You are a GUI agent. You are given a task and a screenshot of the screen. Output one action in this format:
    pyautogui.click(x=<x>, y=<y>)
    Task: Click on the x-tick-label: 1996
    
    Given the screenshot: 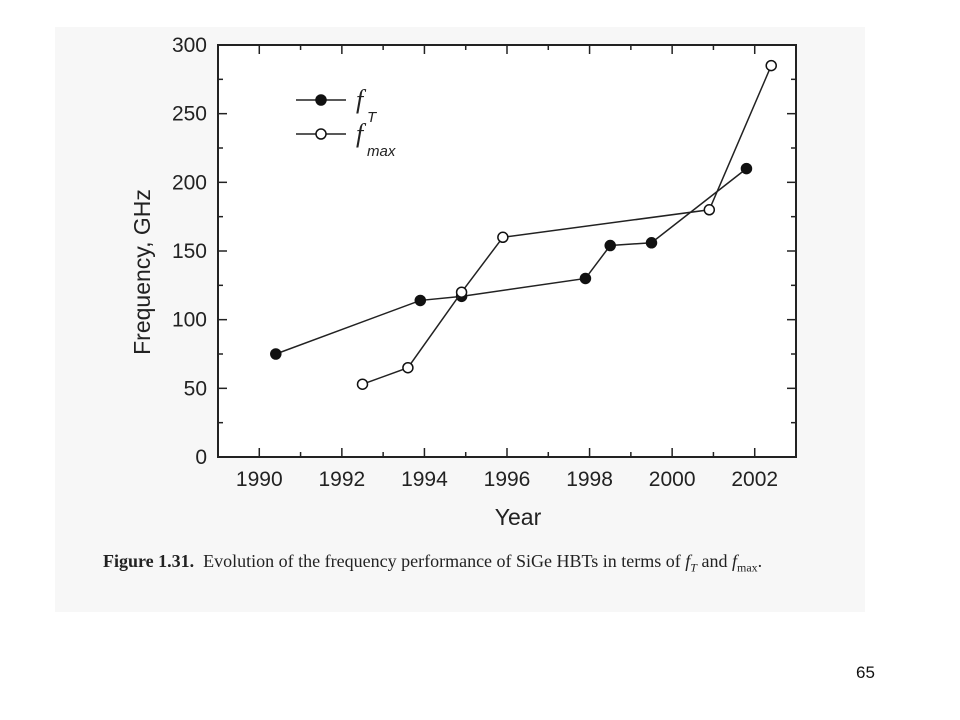 What is the action you would take?
    pyautogui.click(x=507, y=479)
    